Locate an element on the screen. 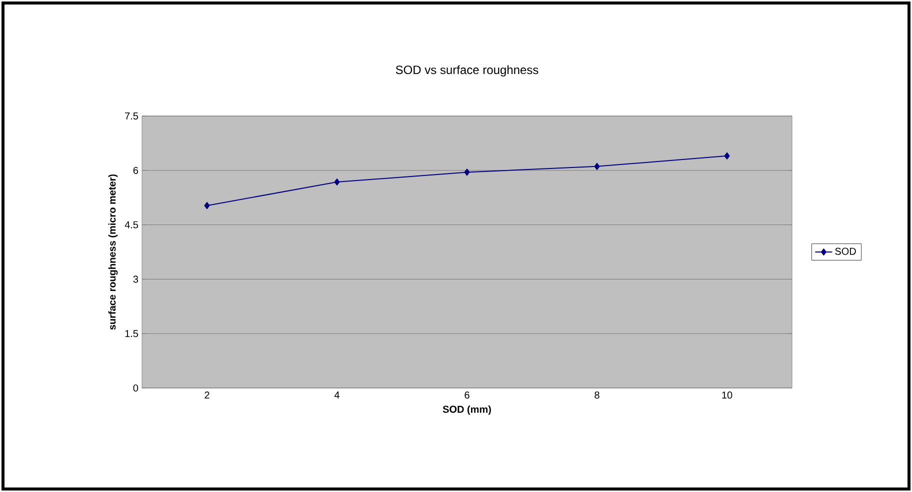  y-tick-label: 0 is located at coordinates (135, 388).